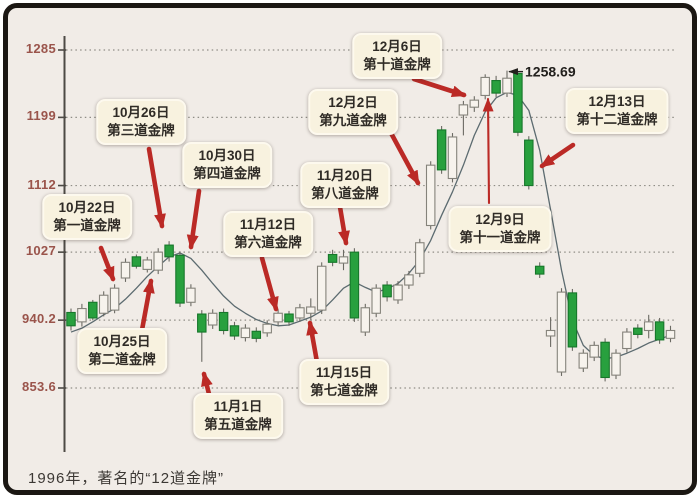 Image resolution: width=700 pixels, height=498 pixels. I want to click on annotation-medal: 第十二道金牌, so click(617, 119).